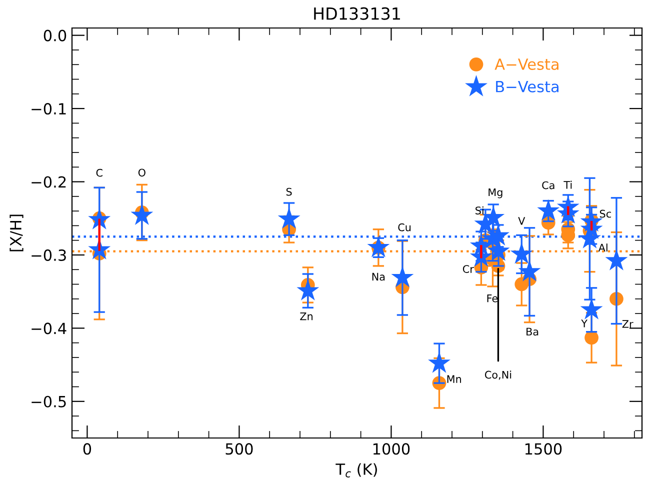 Image resolution: width=646 pixels, height=485 pixels. What do you see at coordinates (239, 449) in the screenshot?
I see `x-tick-label: 500` at bounding box center [239, 449].